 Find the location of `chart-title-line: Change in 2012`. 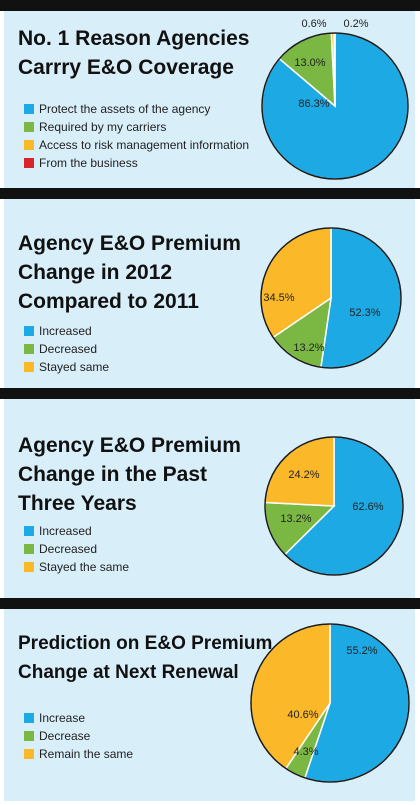

chart-title-line: Change in 2012 is located at coordinates (95, 272).